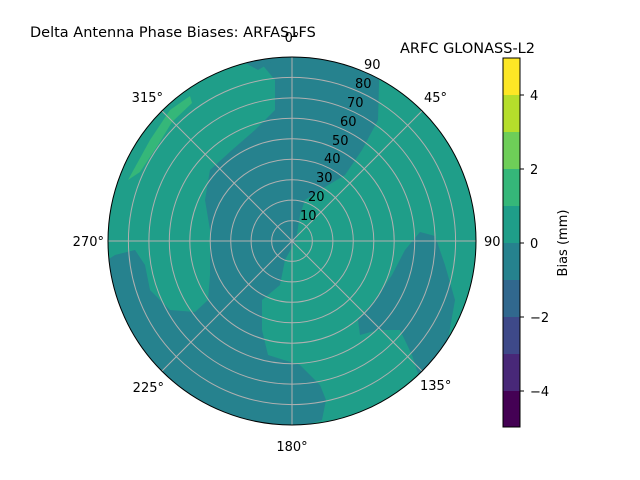  Describe the element at coordinates (355, 103) in the screenshot. I see `radial-label: 70` at that location.